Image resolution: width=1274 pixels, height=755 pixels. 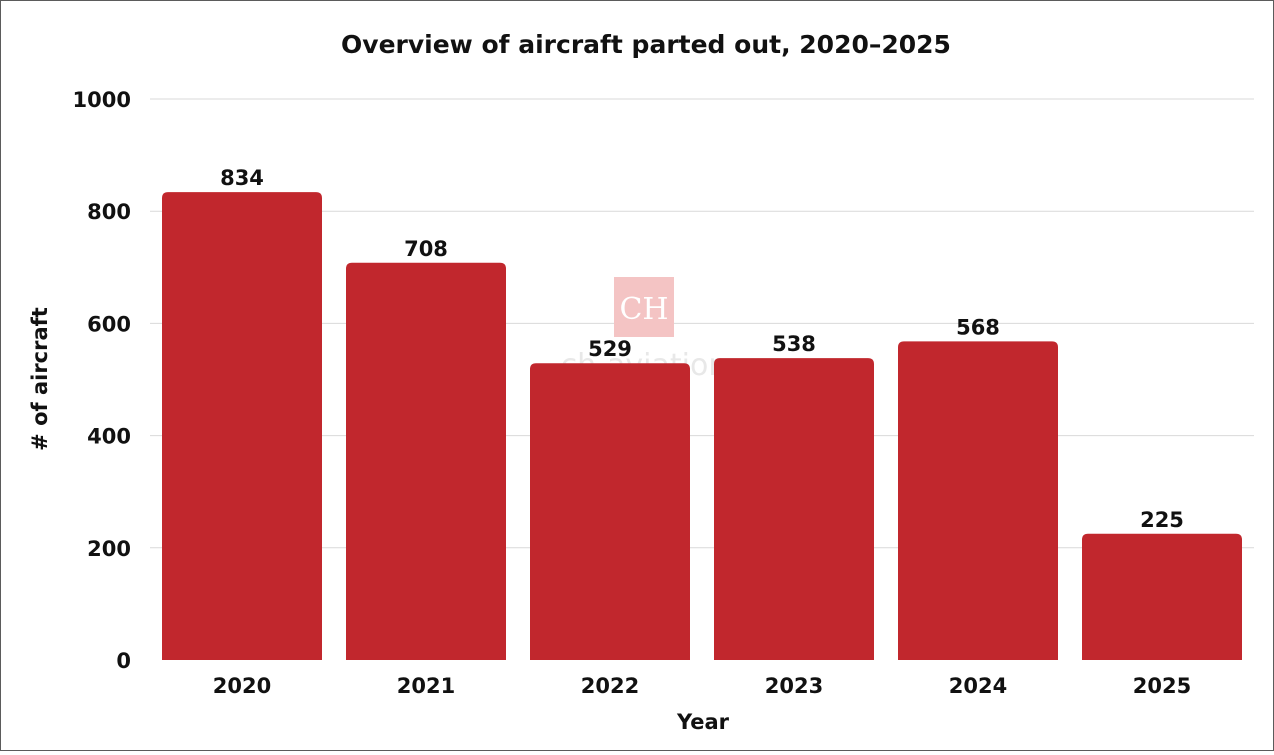 What do you see at coordinates (426, 249) in the screenshot?
I see `data-label-2021: 708` at bounding box center [426, 249].